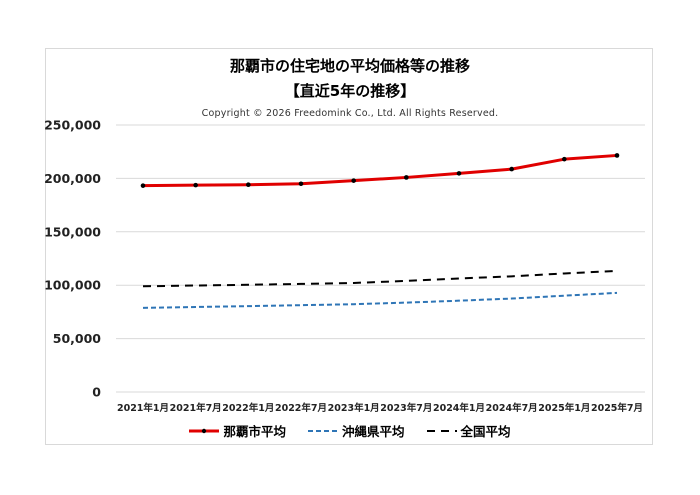 This screenshot has width=700, height=495. Describe the element at coordinates (373, 431) in the screenshot. I see `legend-label: 沖縄県平均` at that location.